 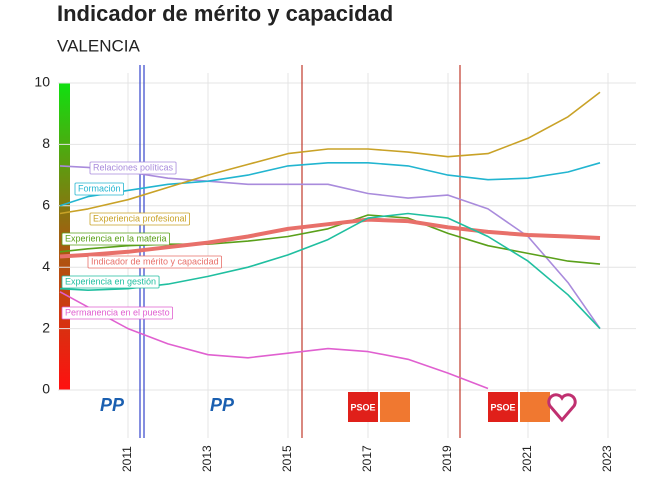 What do you see at coordinates (46, 266) in the screenshot?
I see `y-tick-label: 4` at bounding box center [46, 266].